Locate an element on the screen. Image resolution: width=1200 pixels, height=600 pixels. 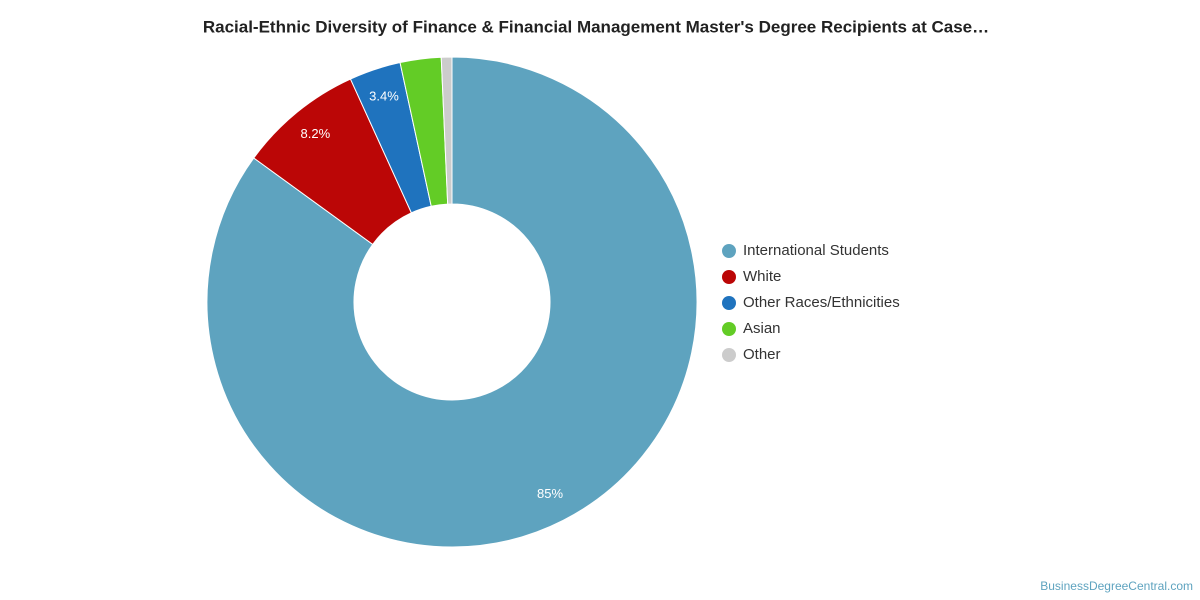
source: BusinessDegreeCentral.com is located at coordinates (1116, 586).